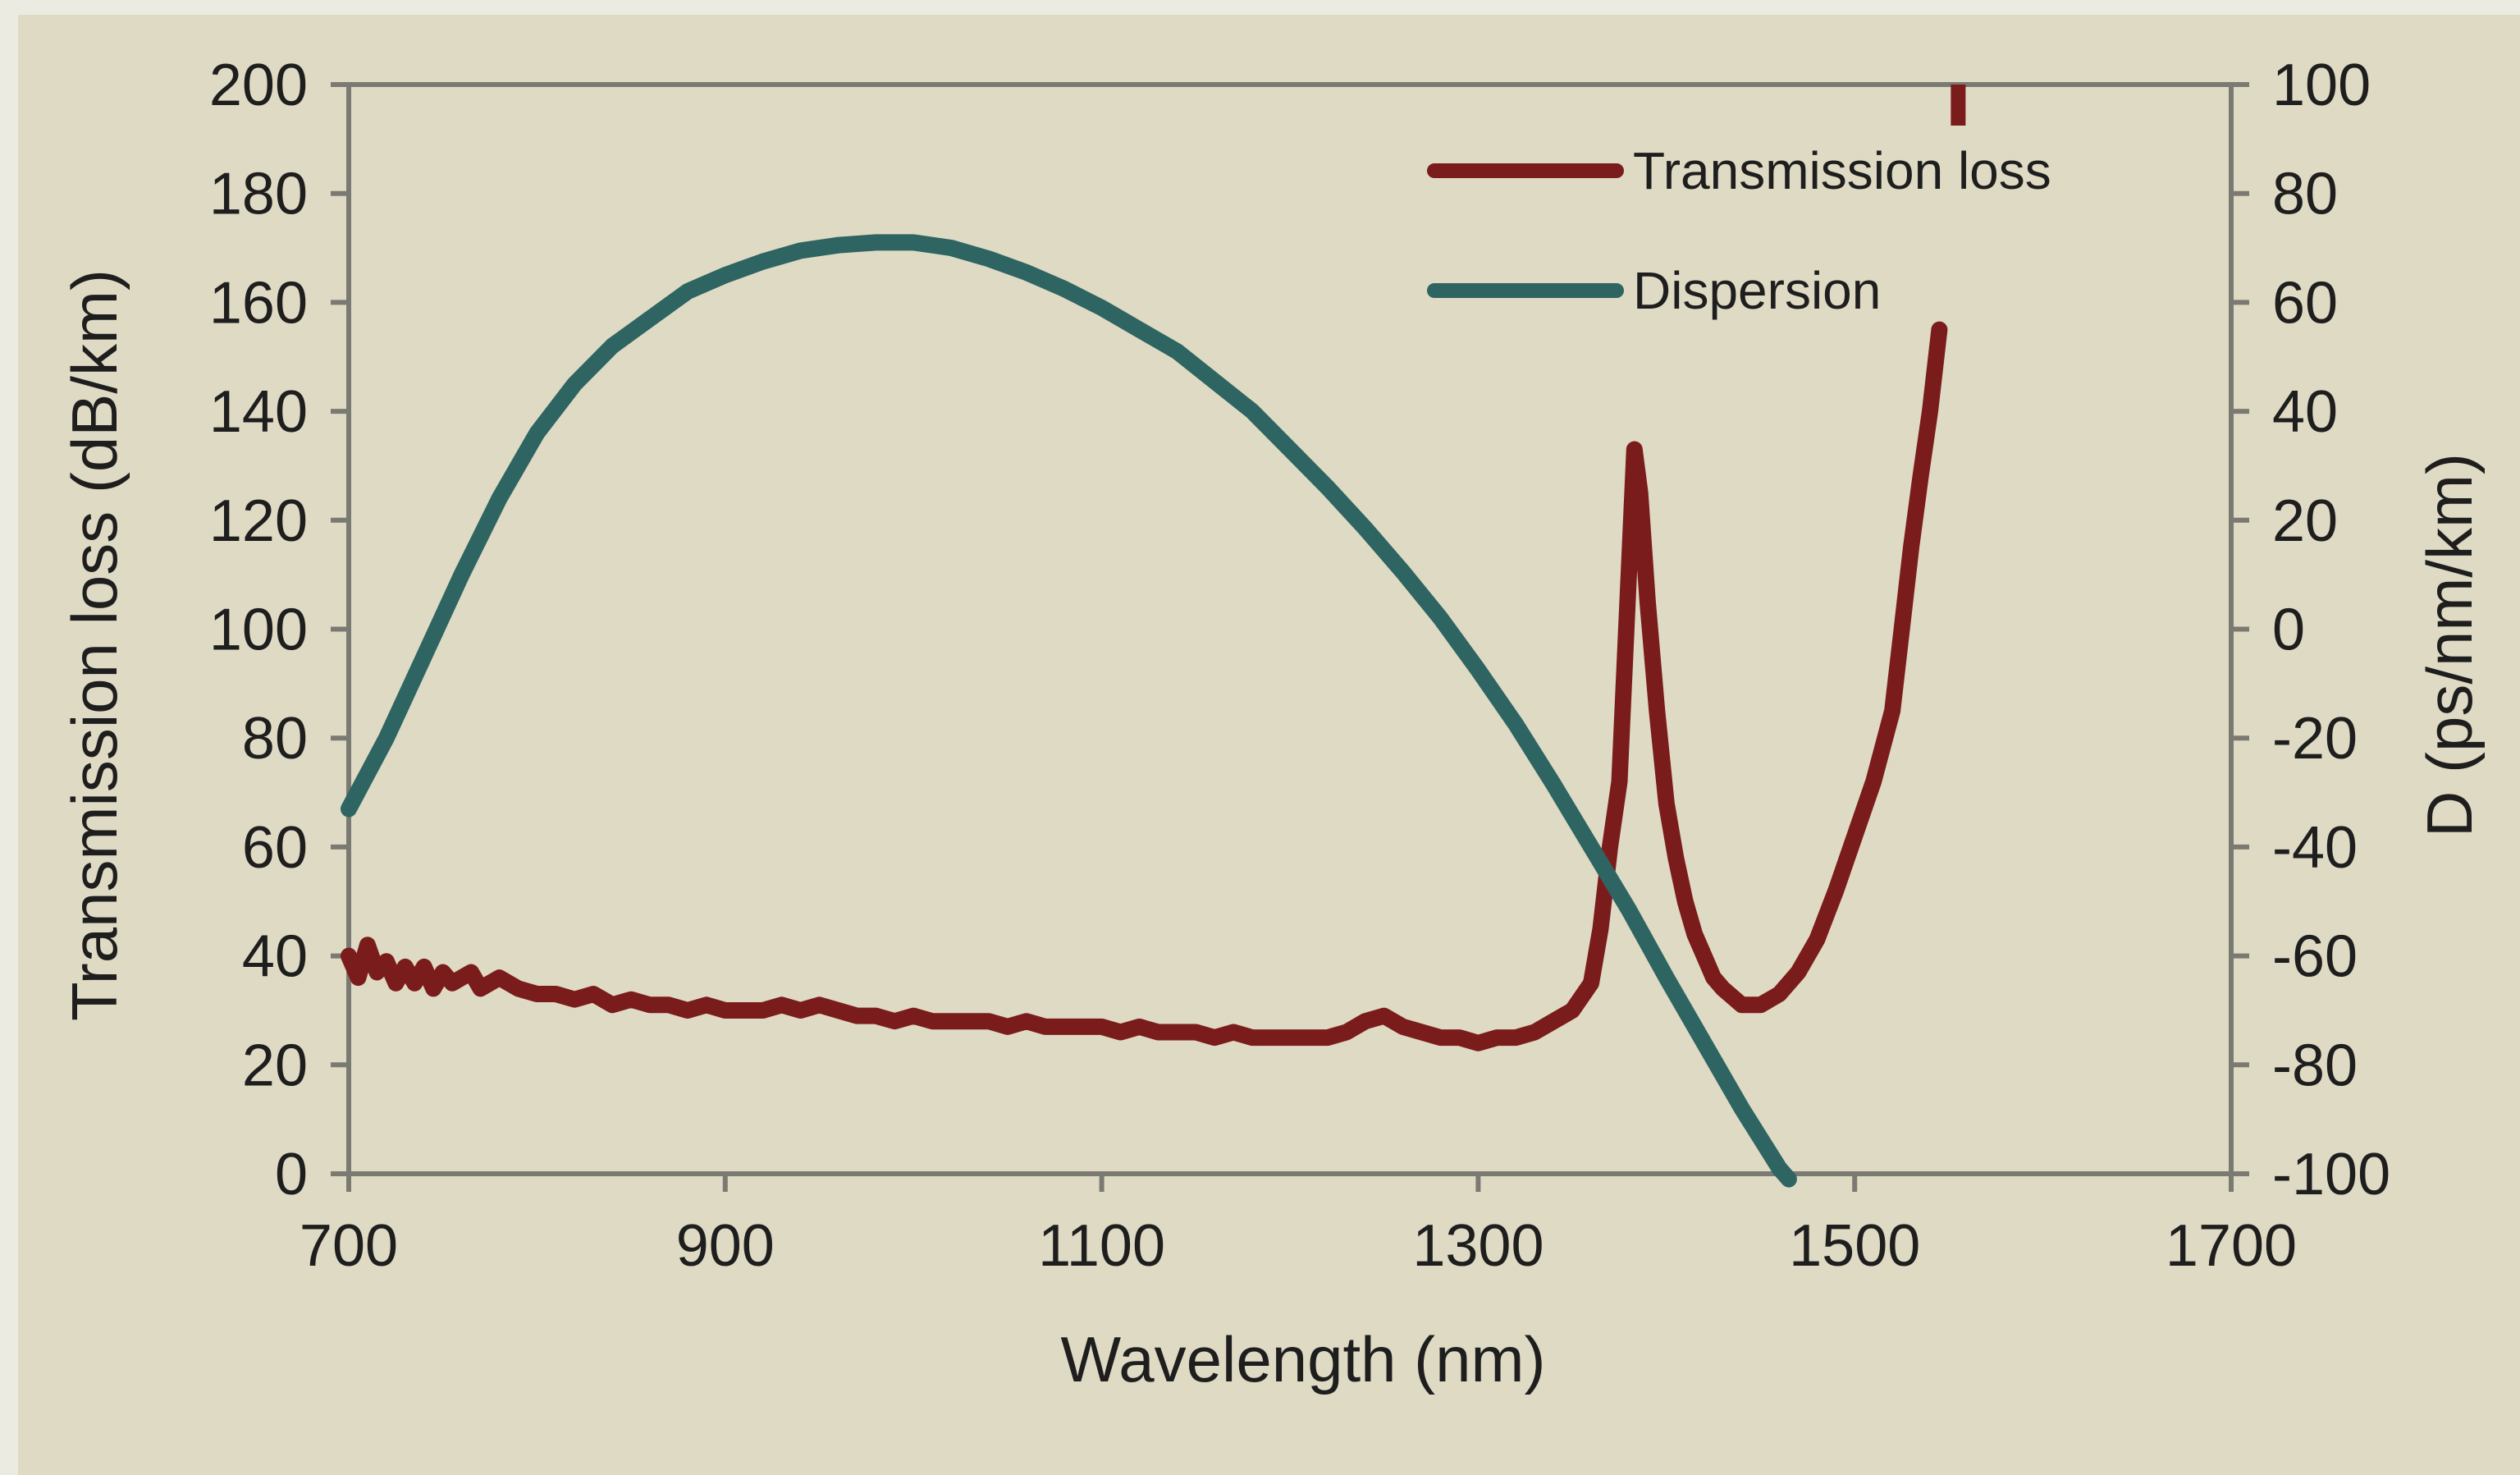 This screenshot has width=2520, height=1475. I want to click on transmission-loss-offscale-mark, so click(1958, 105).